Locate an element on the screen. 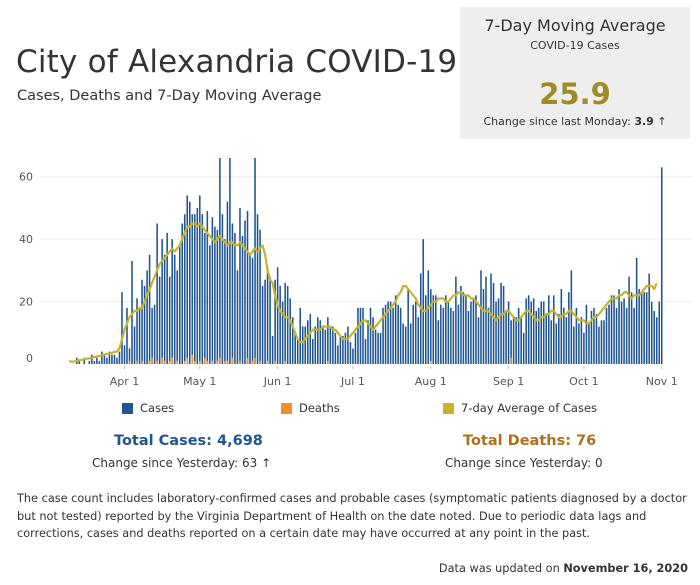 This screenshot has width=700, height=585. x-tick-label: Jul 1 is located at coordinates (352, 381).